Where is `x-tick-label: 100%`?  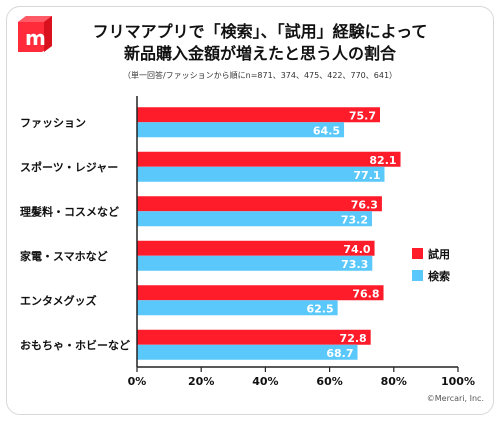 x-tick-label: 100% is located at coordinates (458, 381).